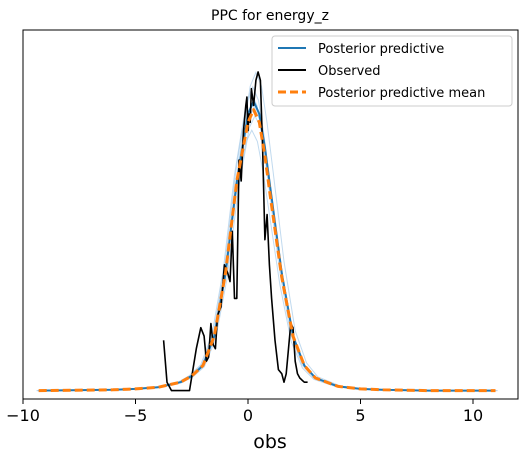  I want to click on x-tick-label: 10, so click(473, 415).